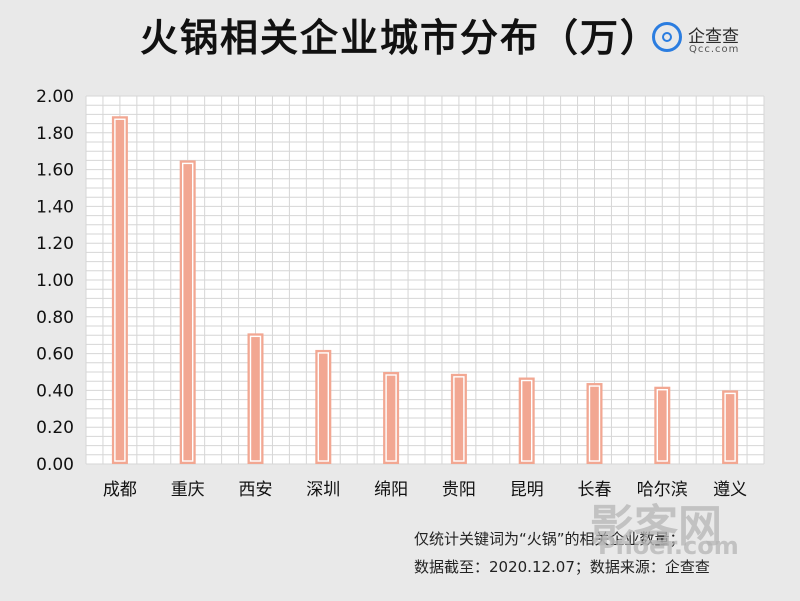 The height and width of the screenshot is (601, 800). I want to click on y-tick-label: 0.20, so click(55, 428).